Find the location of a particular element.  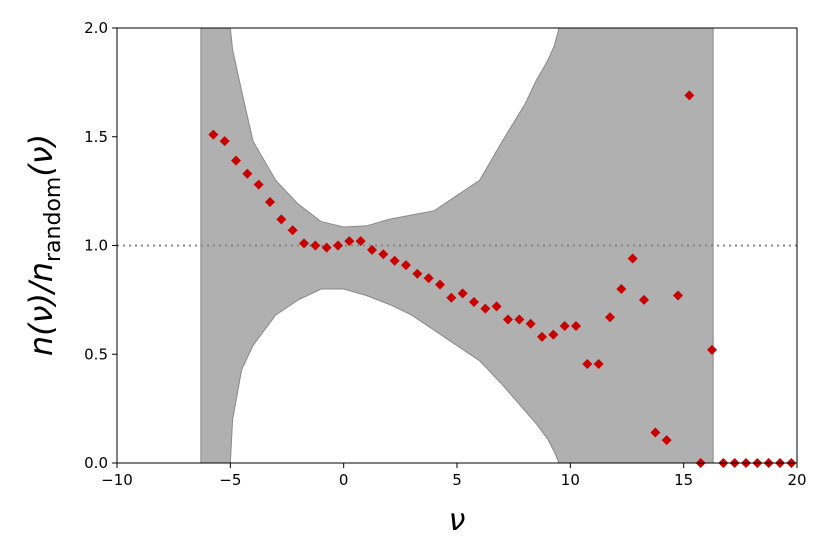

y-tick-label: 1.5 is located at coordinates (96, 137).